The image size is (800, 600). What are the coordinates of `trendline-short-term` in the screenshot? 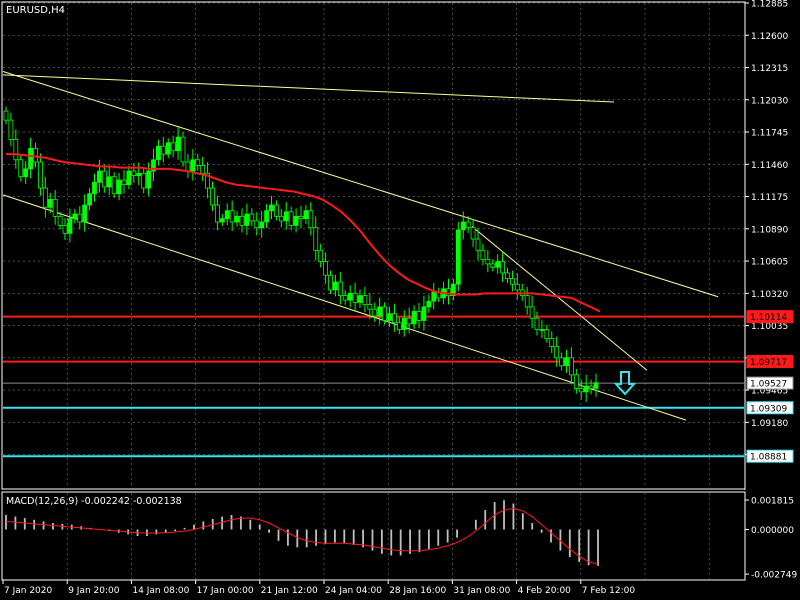 It's located at (559, 298).